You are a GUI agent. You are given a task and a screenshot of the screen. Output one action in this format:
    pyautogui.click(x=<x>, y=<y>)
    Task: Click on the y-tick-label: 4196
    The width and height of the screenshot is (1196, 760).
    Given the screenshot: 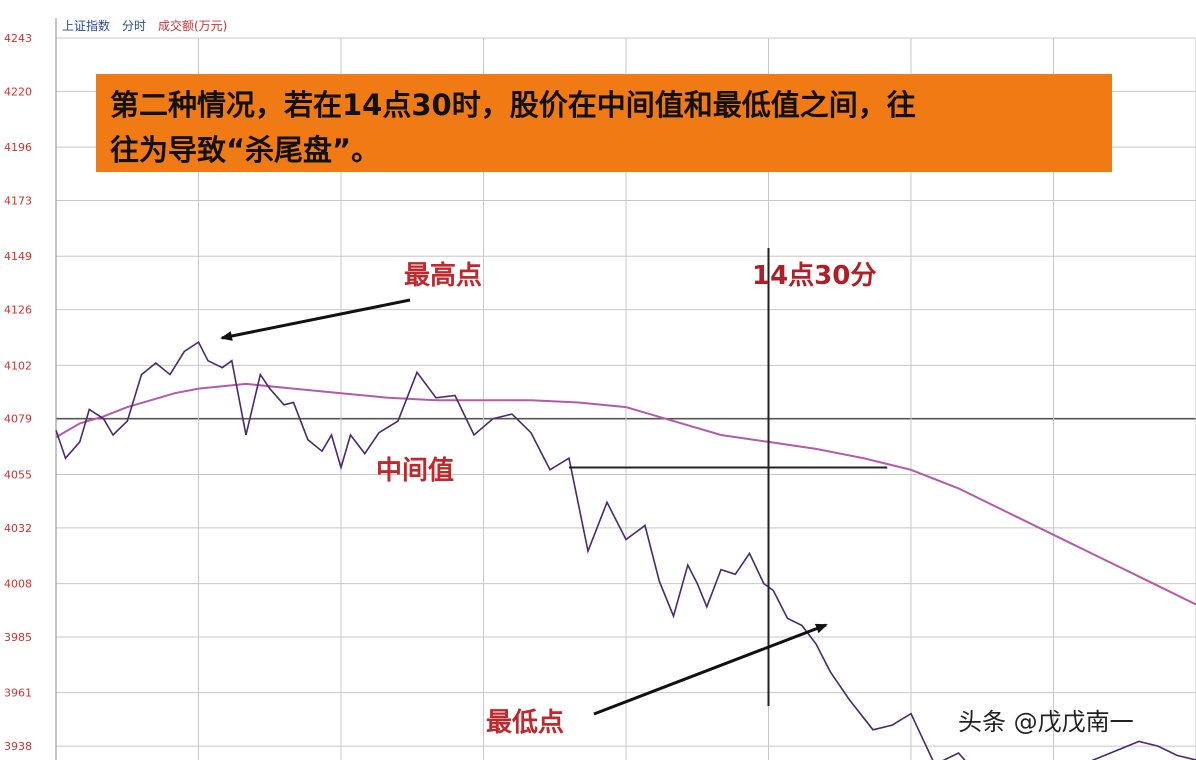 What is the action you would take?
    pyautogui.click(x=18, y=147)
    